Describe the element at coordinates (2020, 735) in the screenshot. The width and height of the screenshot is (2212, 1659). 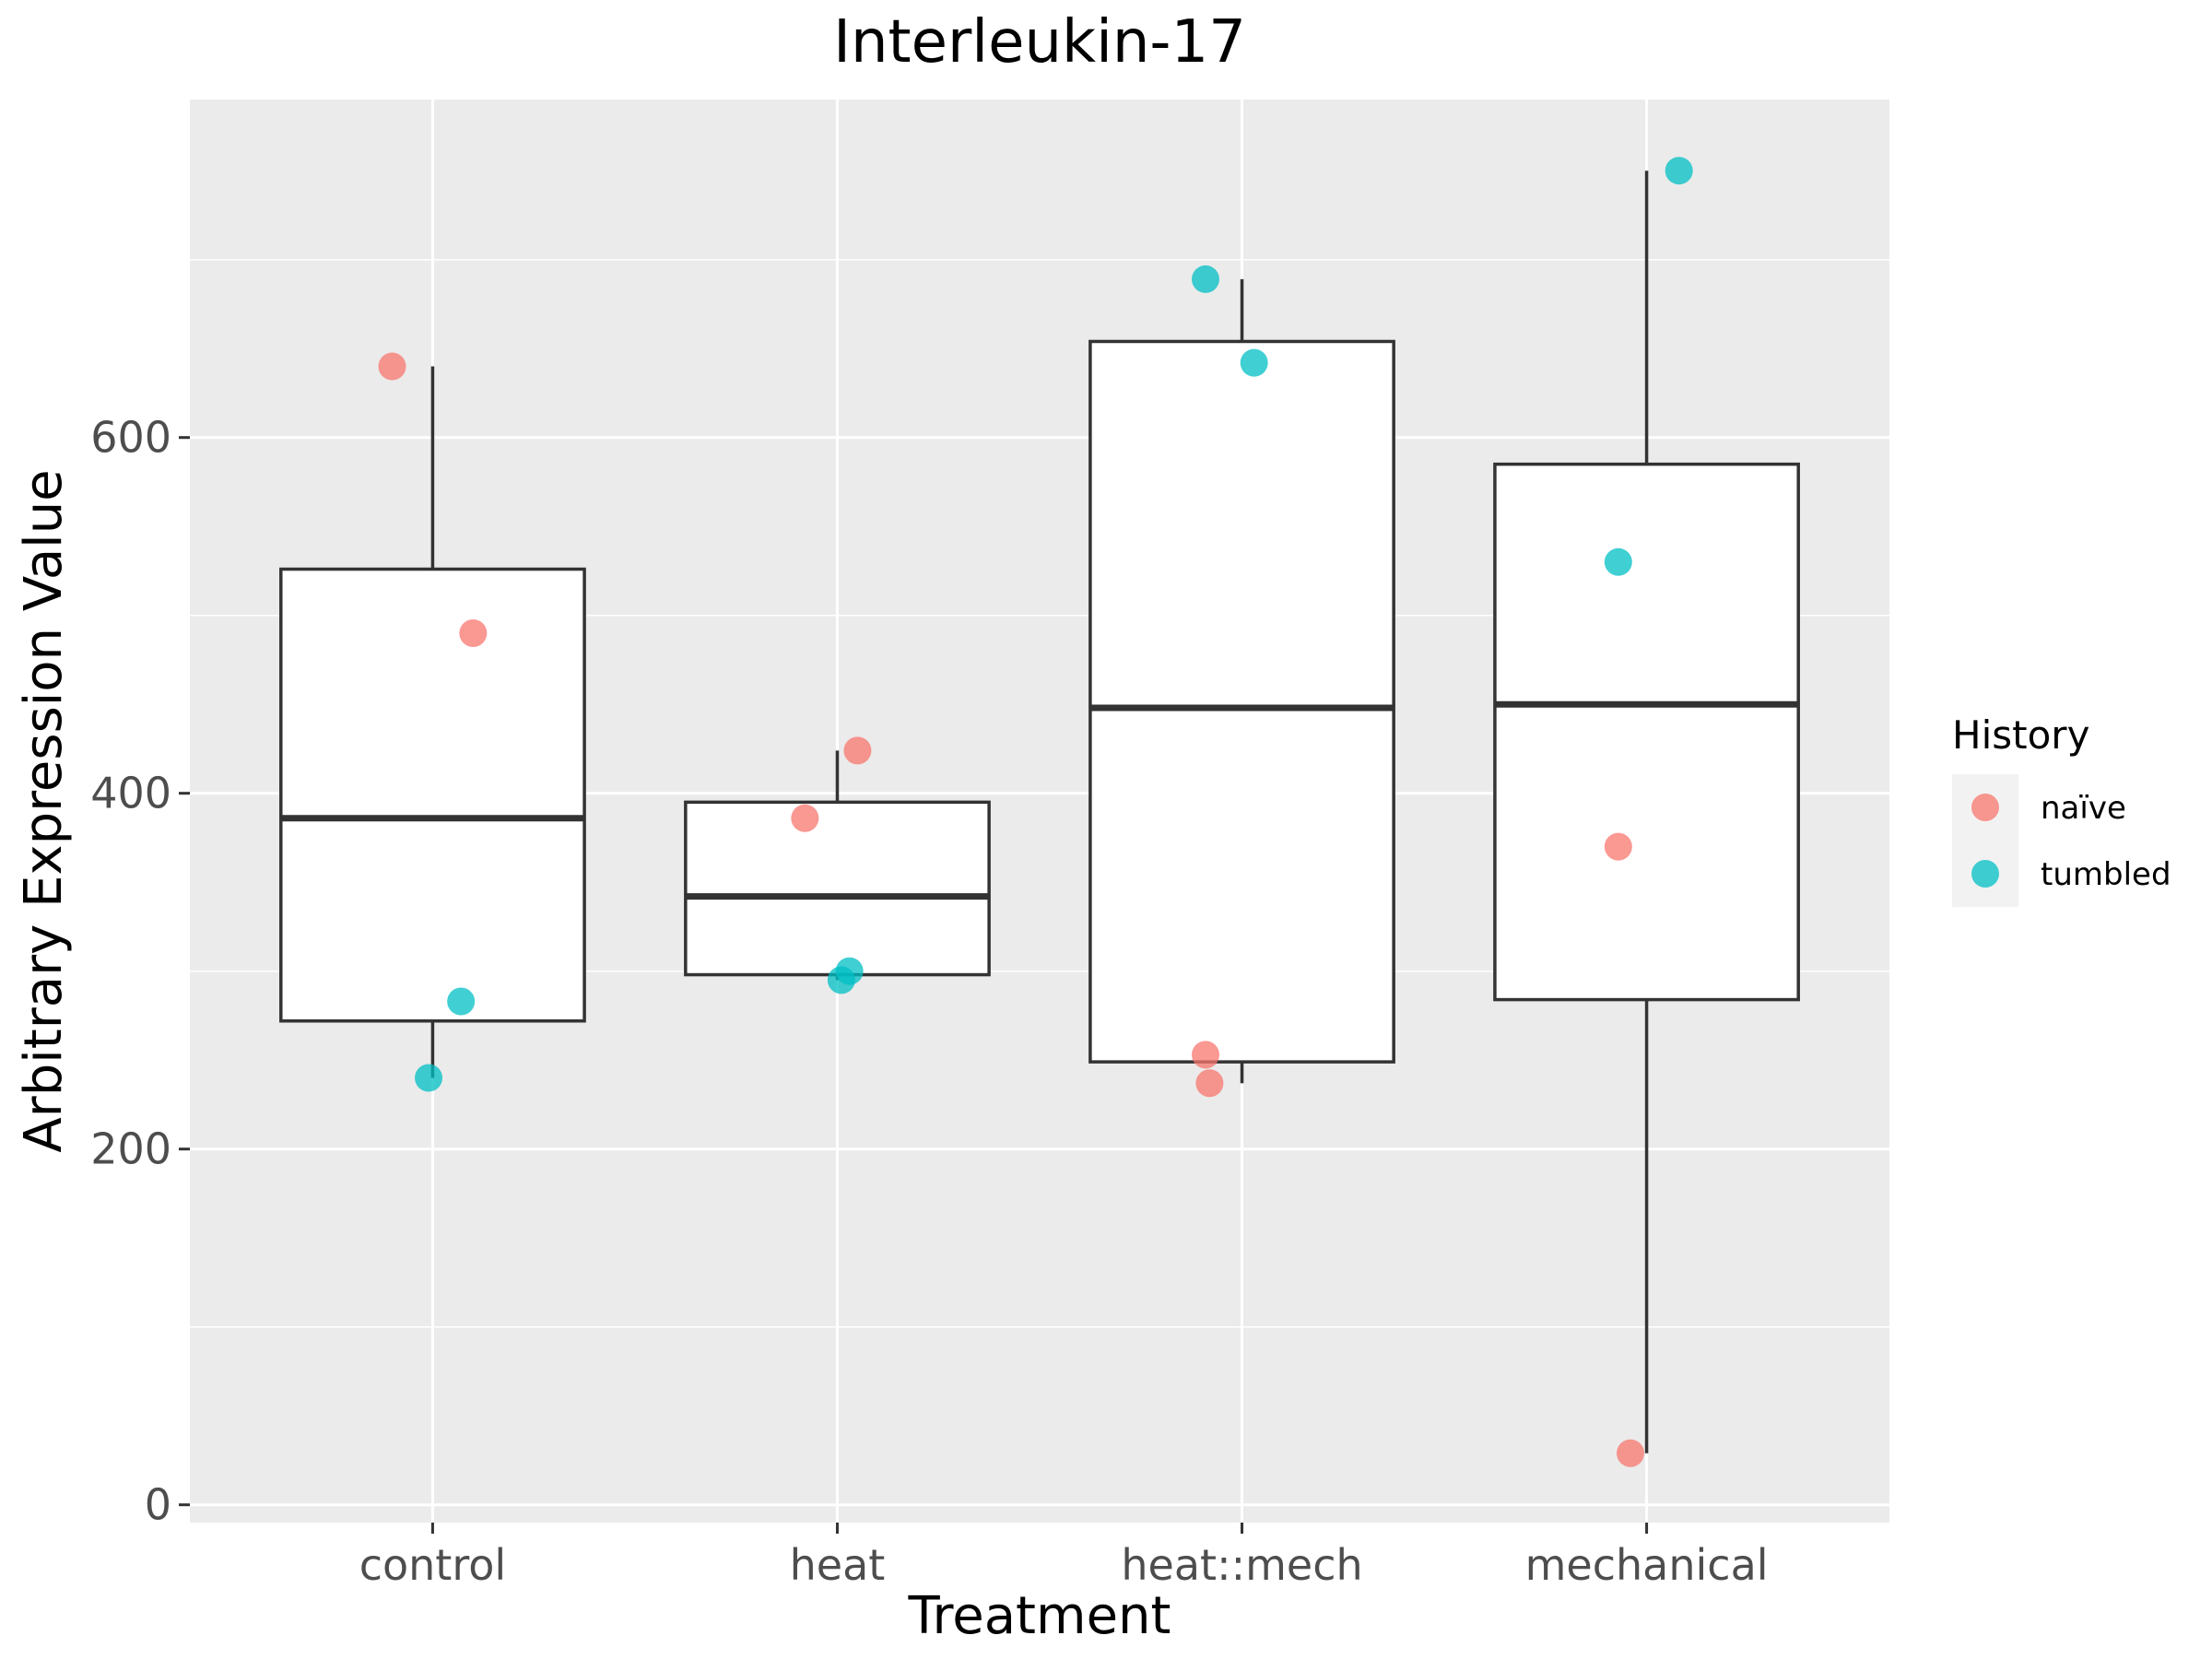
I see `legend-title: History` at that location.